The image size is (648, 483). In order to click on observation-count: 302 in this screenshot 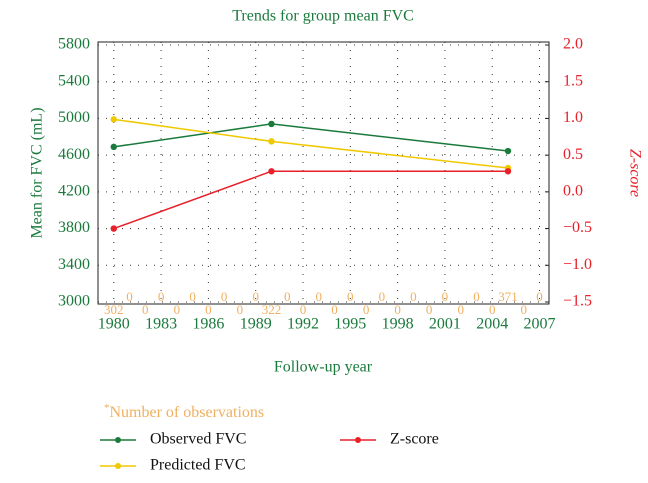, I will do `click(114, 309)`.